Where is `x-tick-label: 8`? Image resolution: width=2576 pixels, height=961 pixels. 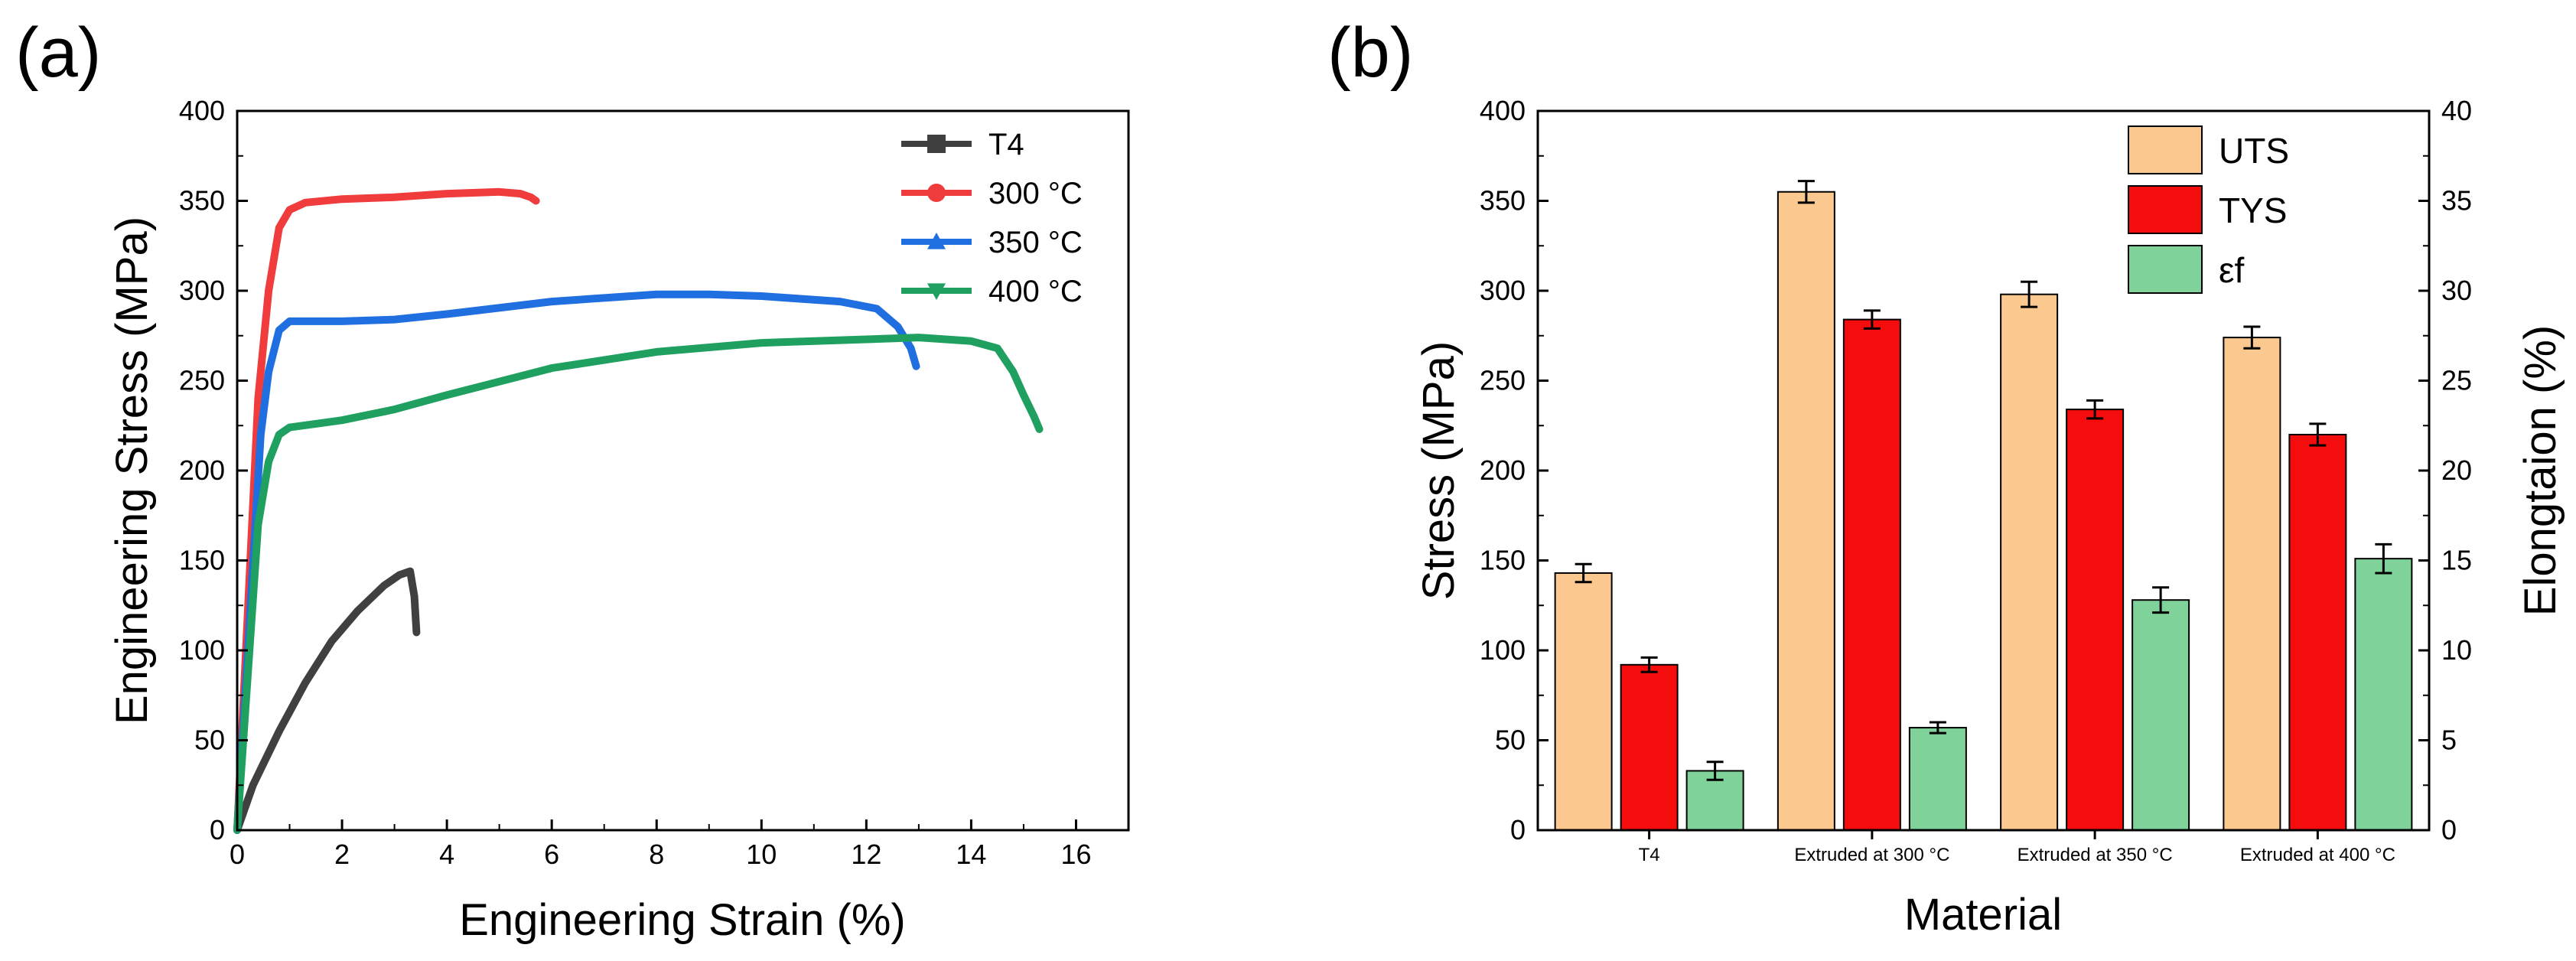 x-tick-label: 8 is located at coordinates (657, 854).